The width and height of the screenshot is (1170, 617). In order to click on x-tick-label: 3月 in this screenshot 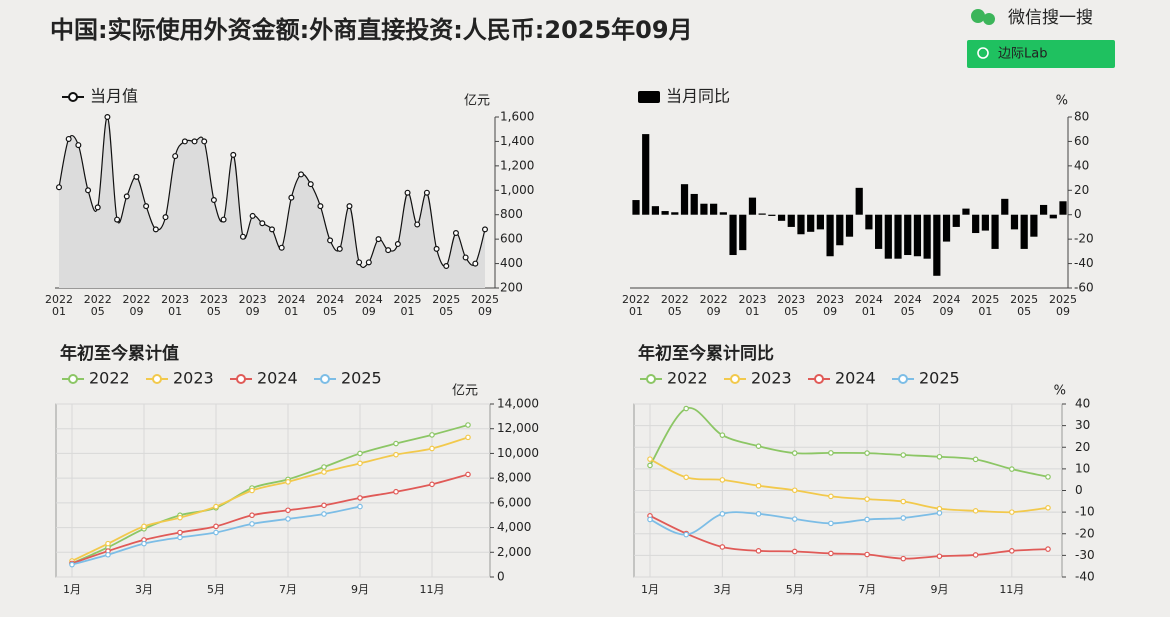, I will do `click(144, 589)`.